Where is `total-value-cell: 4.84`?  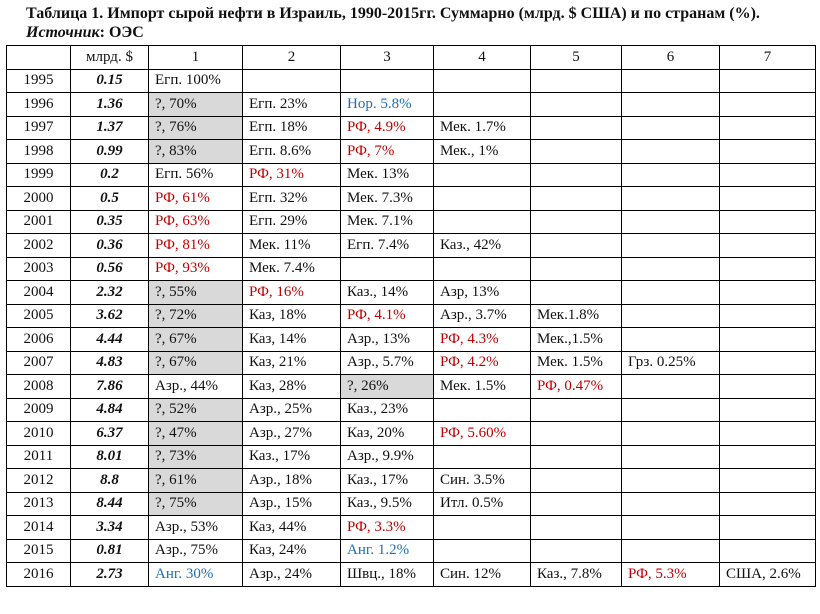 total-value-cell: 4.84 is located at coordinates (109, 409).